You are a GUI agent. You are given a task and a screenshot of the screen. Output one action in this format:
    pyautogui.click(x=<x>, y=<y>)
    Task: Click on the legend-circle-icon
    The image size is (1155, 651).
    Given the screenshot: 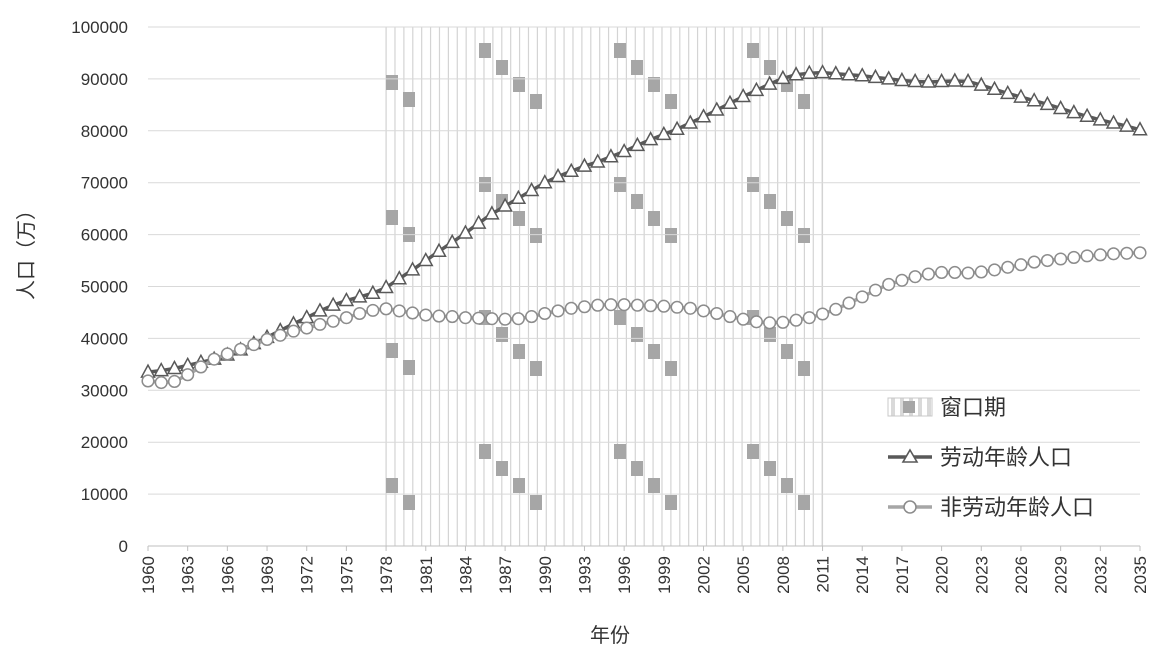 What is the action you would take?
    pyautogui.click(x=910, y=507)
    